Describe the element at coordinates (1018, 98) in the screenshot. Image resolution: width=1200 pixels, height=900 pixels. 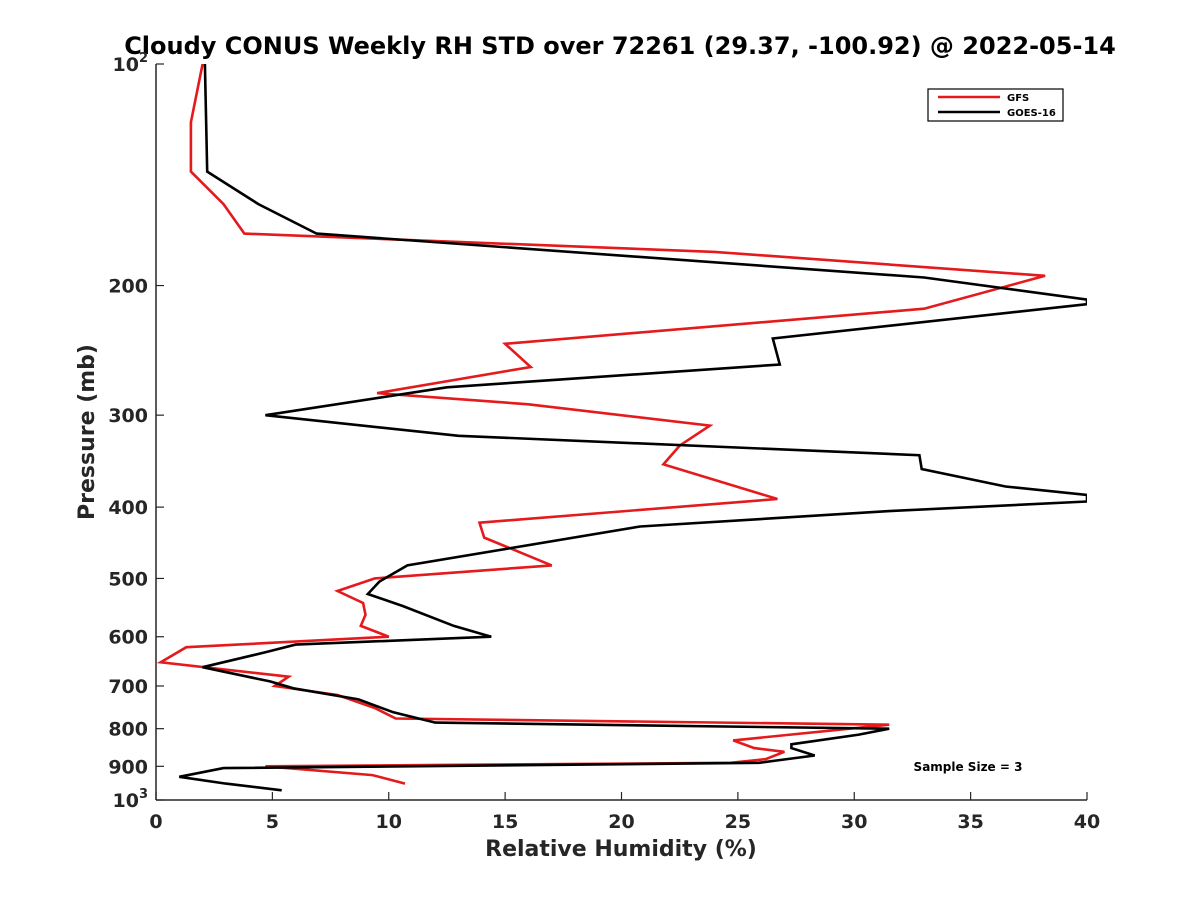
I see `legend-label-gfs: GFS` at that location.